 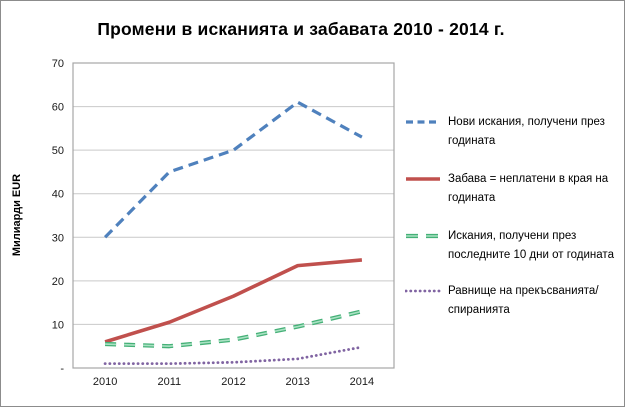 I want to click on legend-label: Нови искания, получени през годината, so click(x=526, y=131).